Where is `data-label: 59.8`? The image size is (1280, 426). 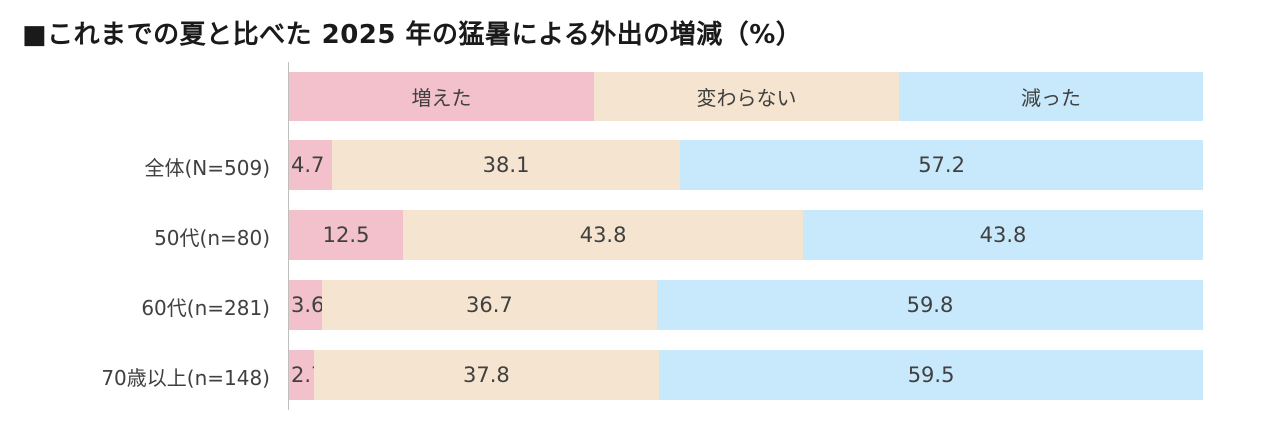 data-label: 59.8 is located at coordinates (930, 305).